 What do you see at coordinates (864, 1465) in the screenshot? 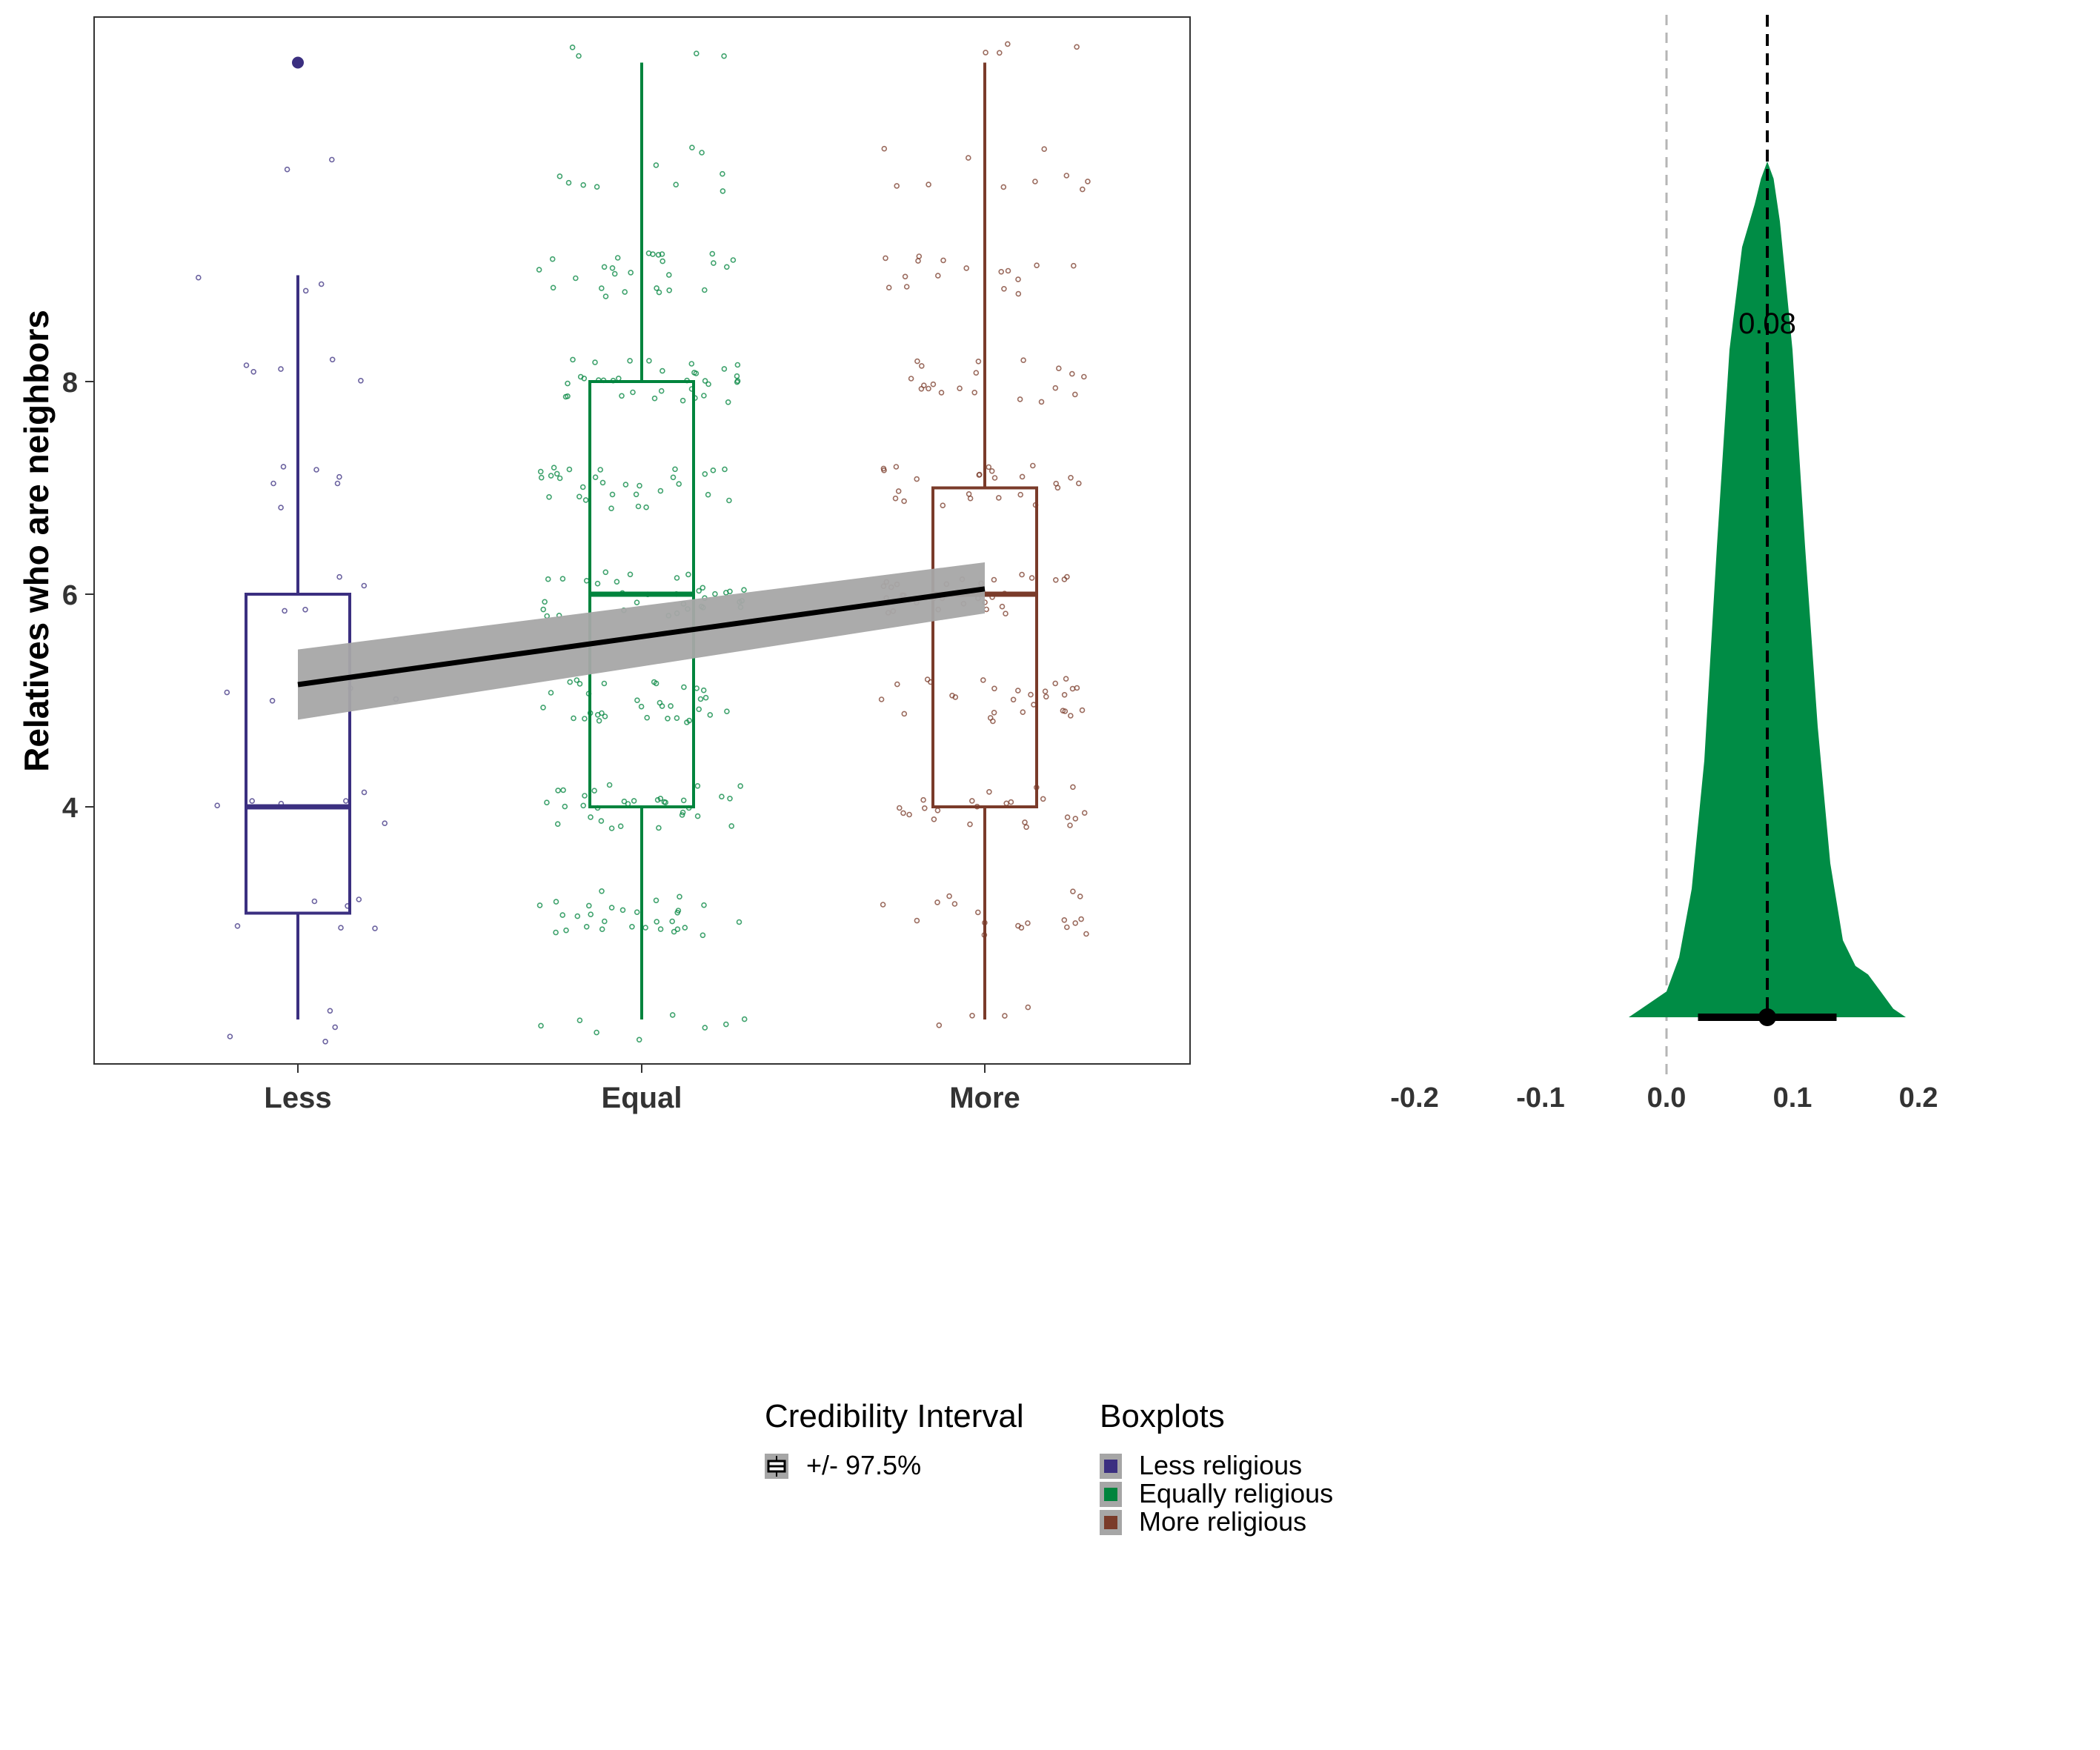
I see `legend-label-credibility: +/- 97.5%` at bounding box center [864, 1465].